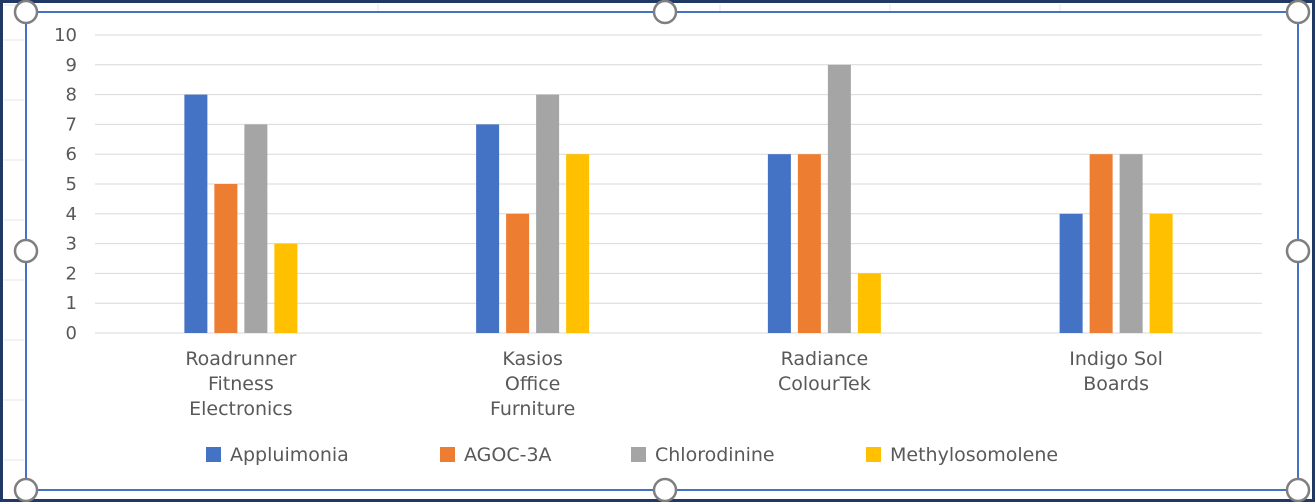 The height and width of the screenshot is (502, 1315). What do you see at coordinates (71, 333) in the screenshot?
I see `y-tick-label: 0` at bounding box center [71, 333].